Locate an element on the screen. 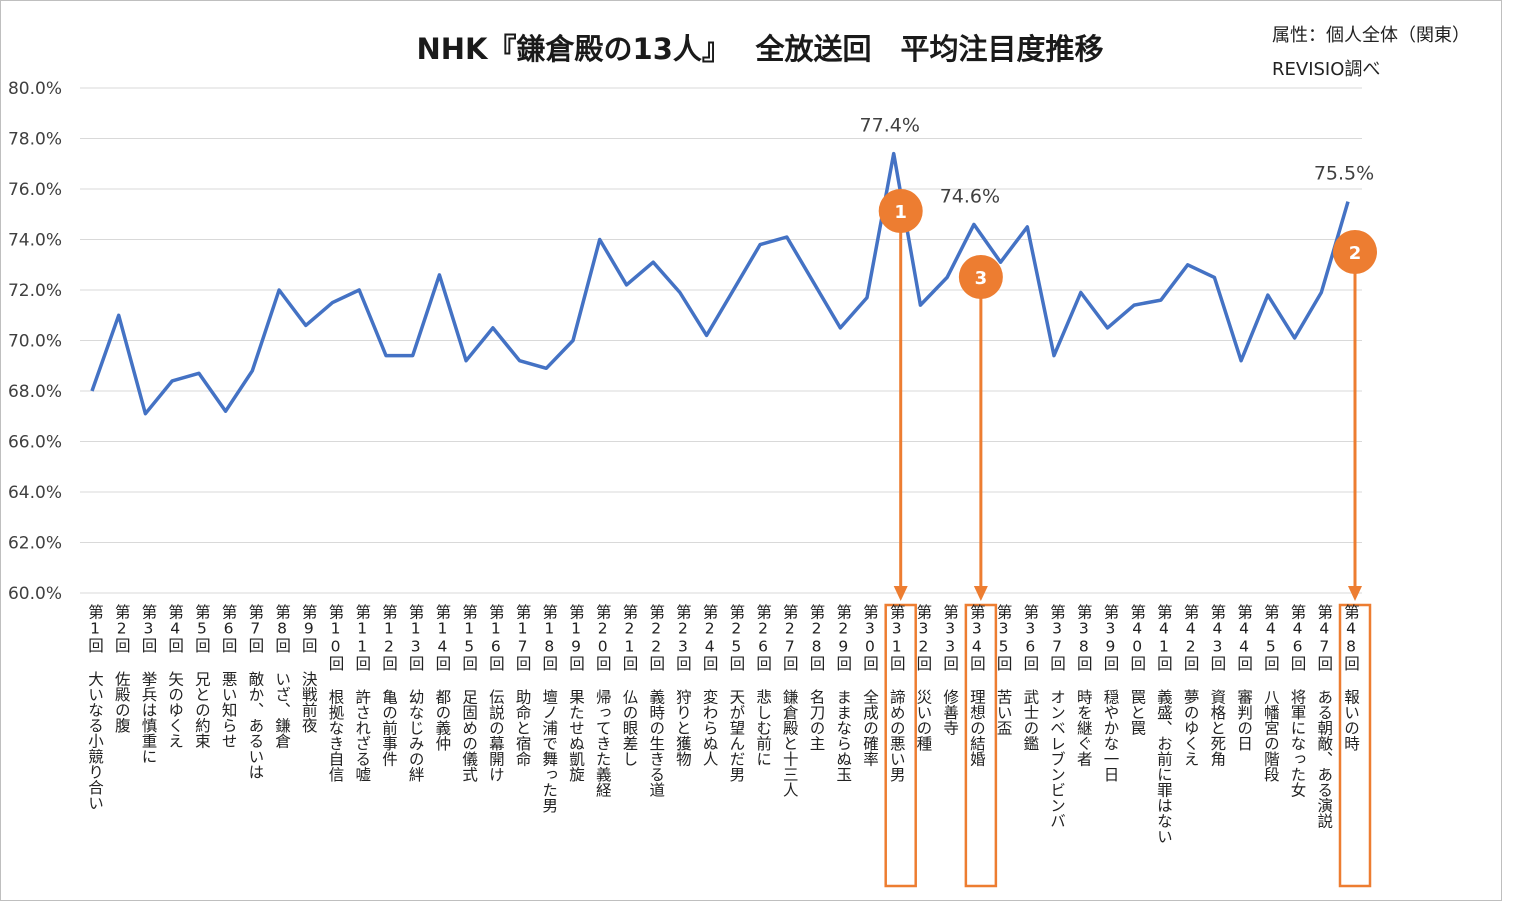 The image size is (1518, 905). x-category-label: 第25回 天が望んだ男 is located at coordinates (736, 693).